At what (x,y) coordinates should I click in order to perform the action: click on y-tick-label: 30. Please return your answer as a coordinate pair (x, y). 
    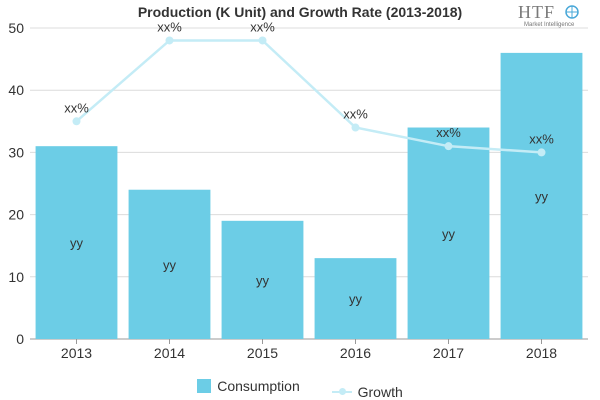
    Looking at the image, I should click on (16, 152).